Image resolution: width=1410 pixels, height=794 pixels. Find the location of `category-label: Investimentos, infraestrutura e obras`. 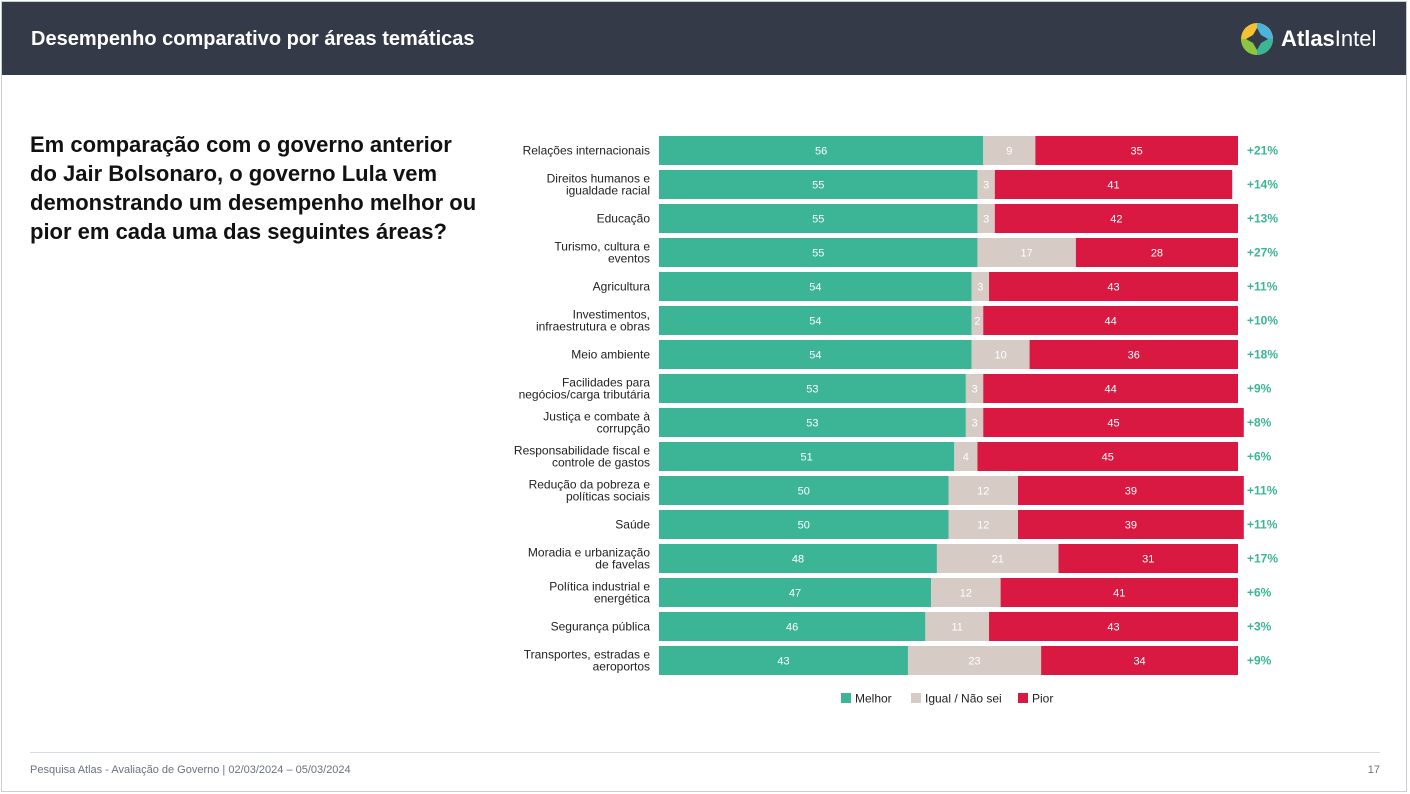

category-label: Investimentos, infraestrutura e obras is located at coordinates (593, 321).